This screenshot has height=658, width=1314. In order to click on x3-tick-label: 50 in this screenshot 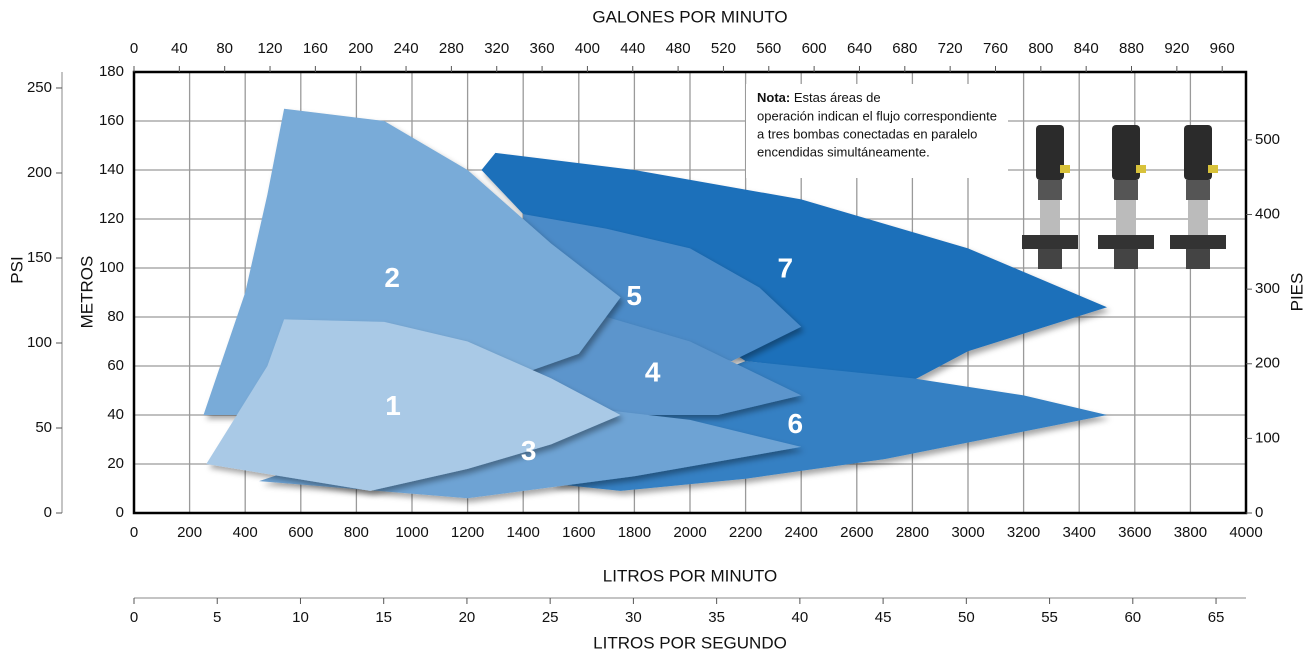, I will do `click(966, 617)`.